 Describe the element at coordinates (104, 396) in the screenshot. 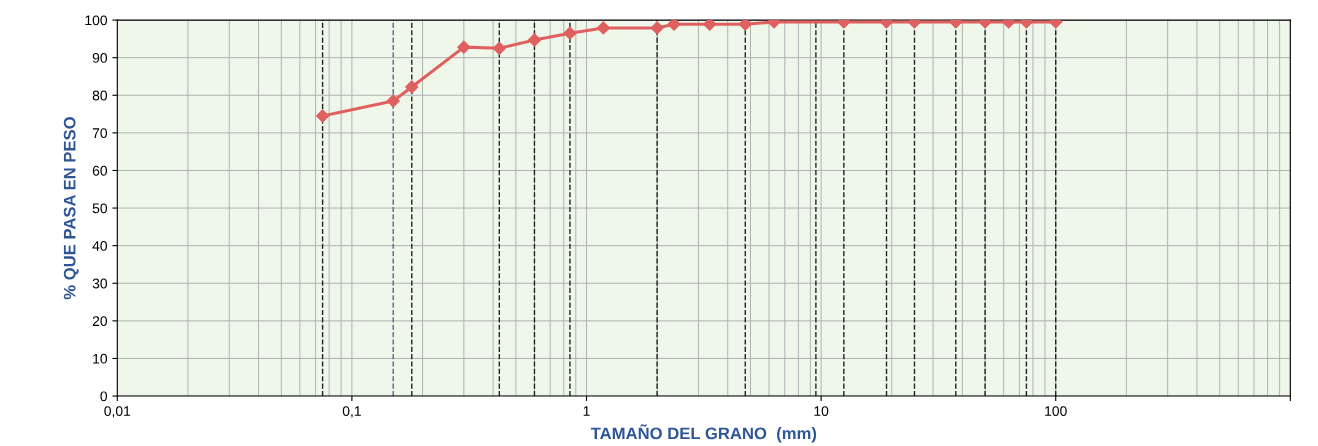

I see `y-tick-label: 0` at that location.